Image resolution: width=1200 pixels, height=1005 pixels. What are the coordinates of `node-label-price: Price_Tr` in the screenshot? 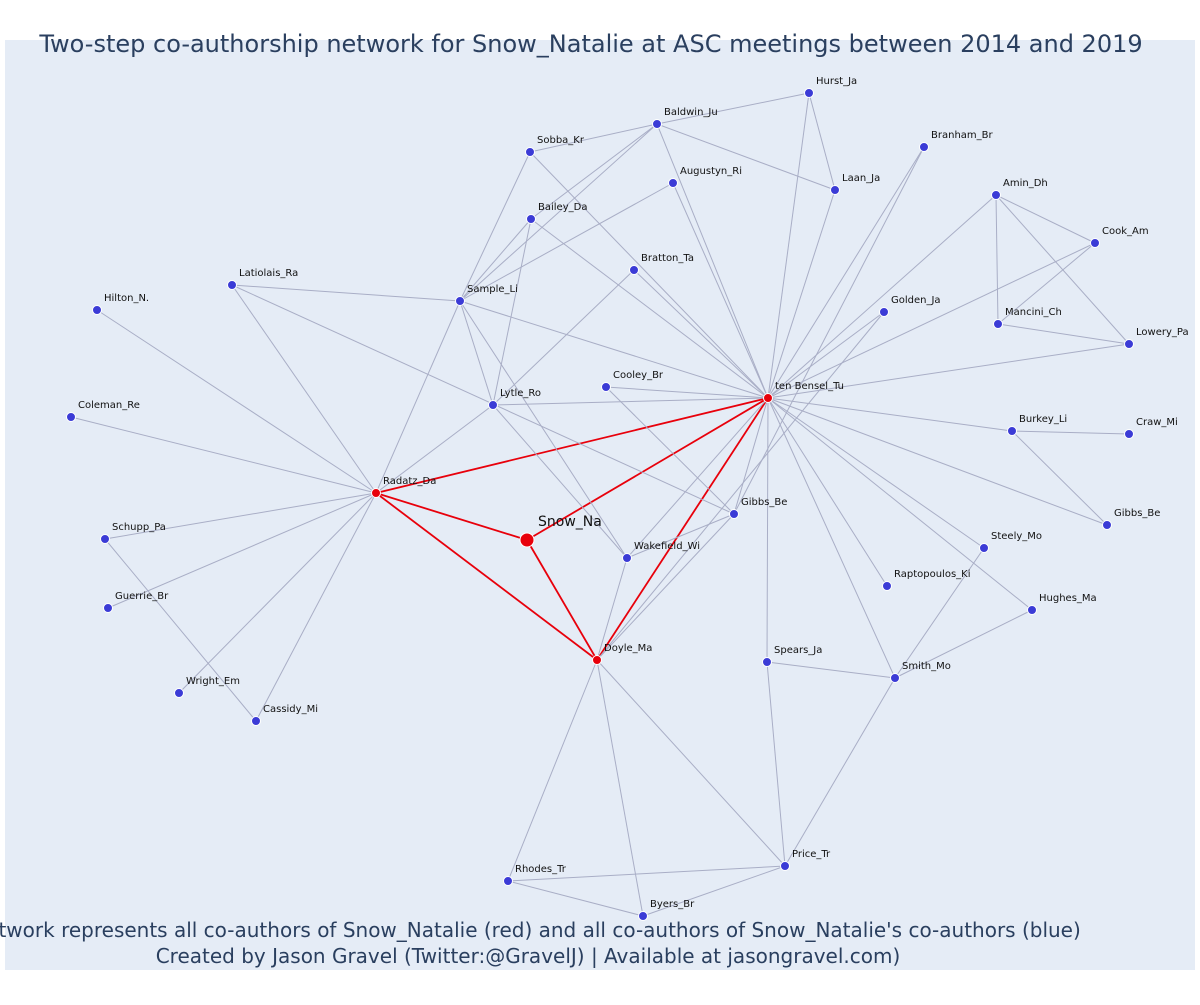 It's located at (811, 854).